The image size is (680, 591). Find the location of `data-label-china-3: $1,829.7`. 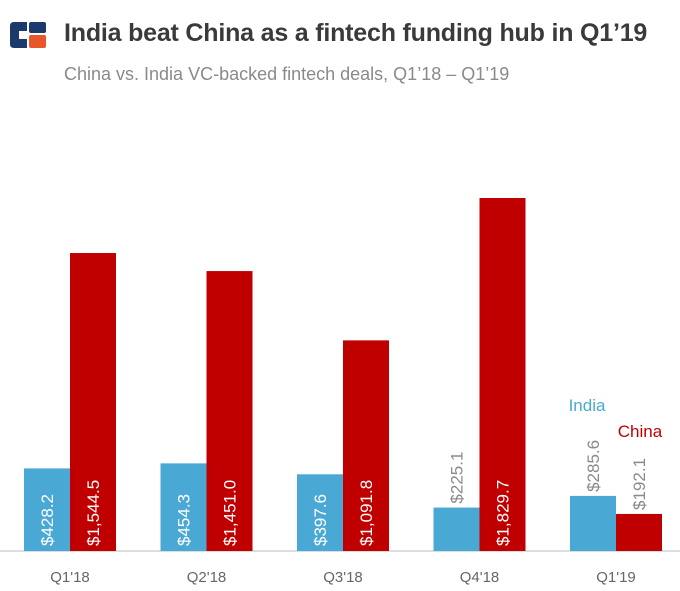

data-label-china-3: $1,829.7 is located at coordinates (503, 513).